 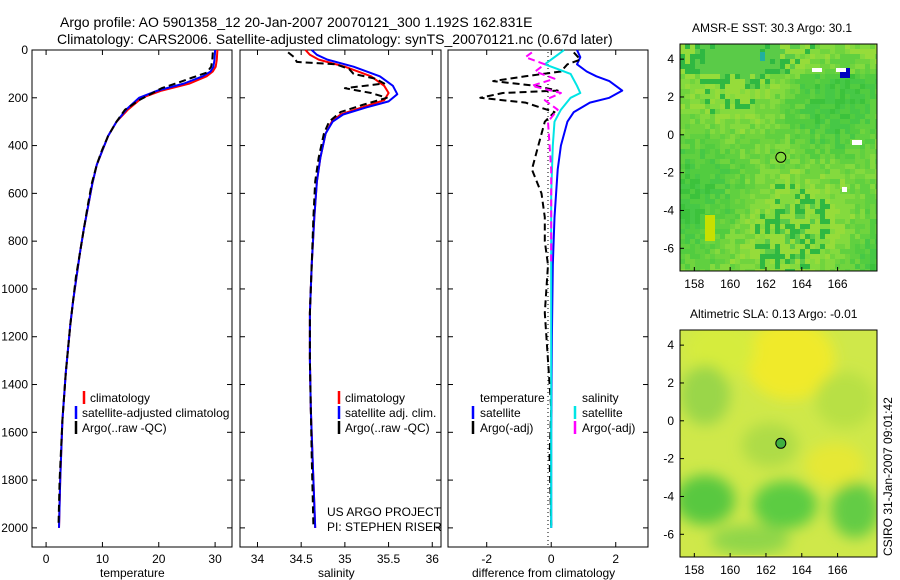 I want to click on map-y-tick-label: -6, so click(x=668, y=534).